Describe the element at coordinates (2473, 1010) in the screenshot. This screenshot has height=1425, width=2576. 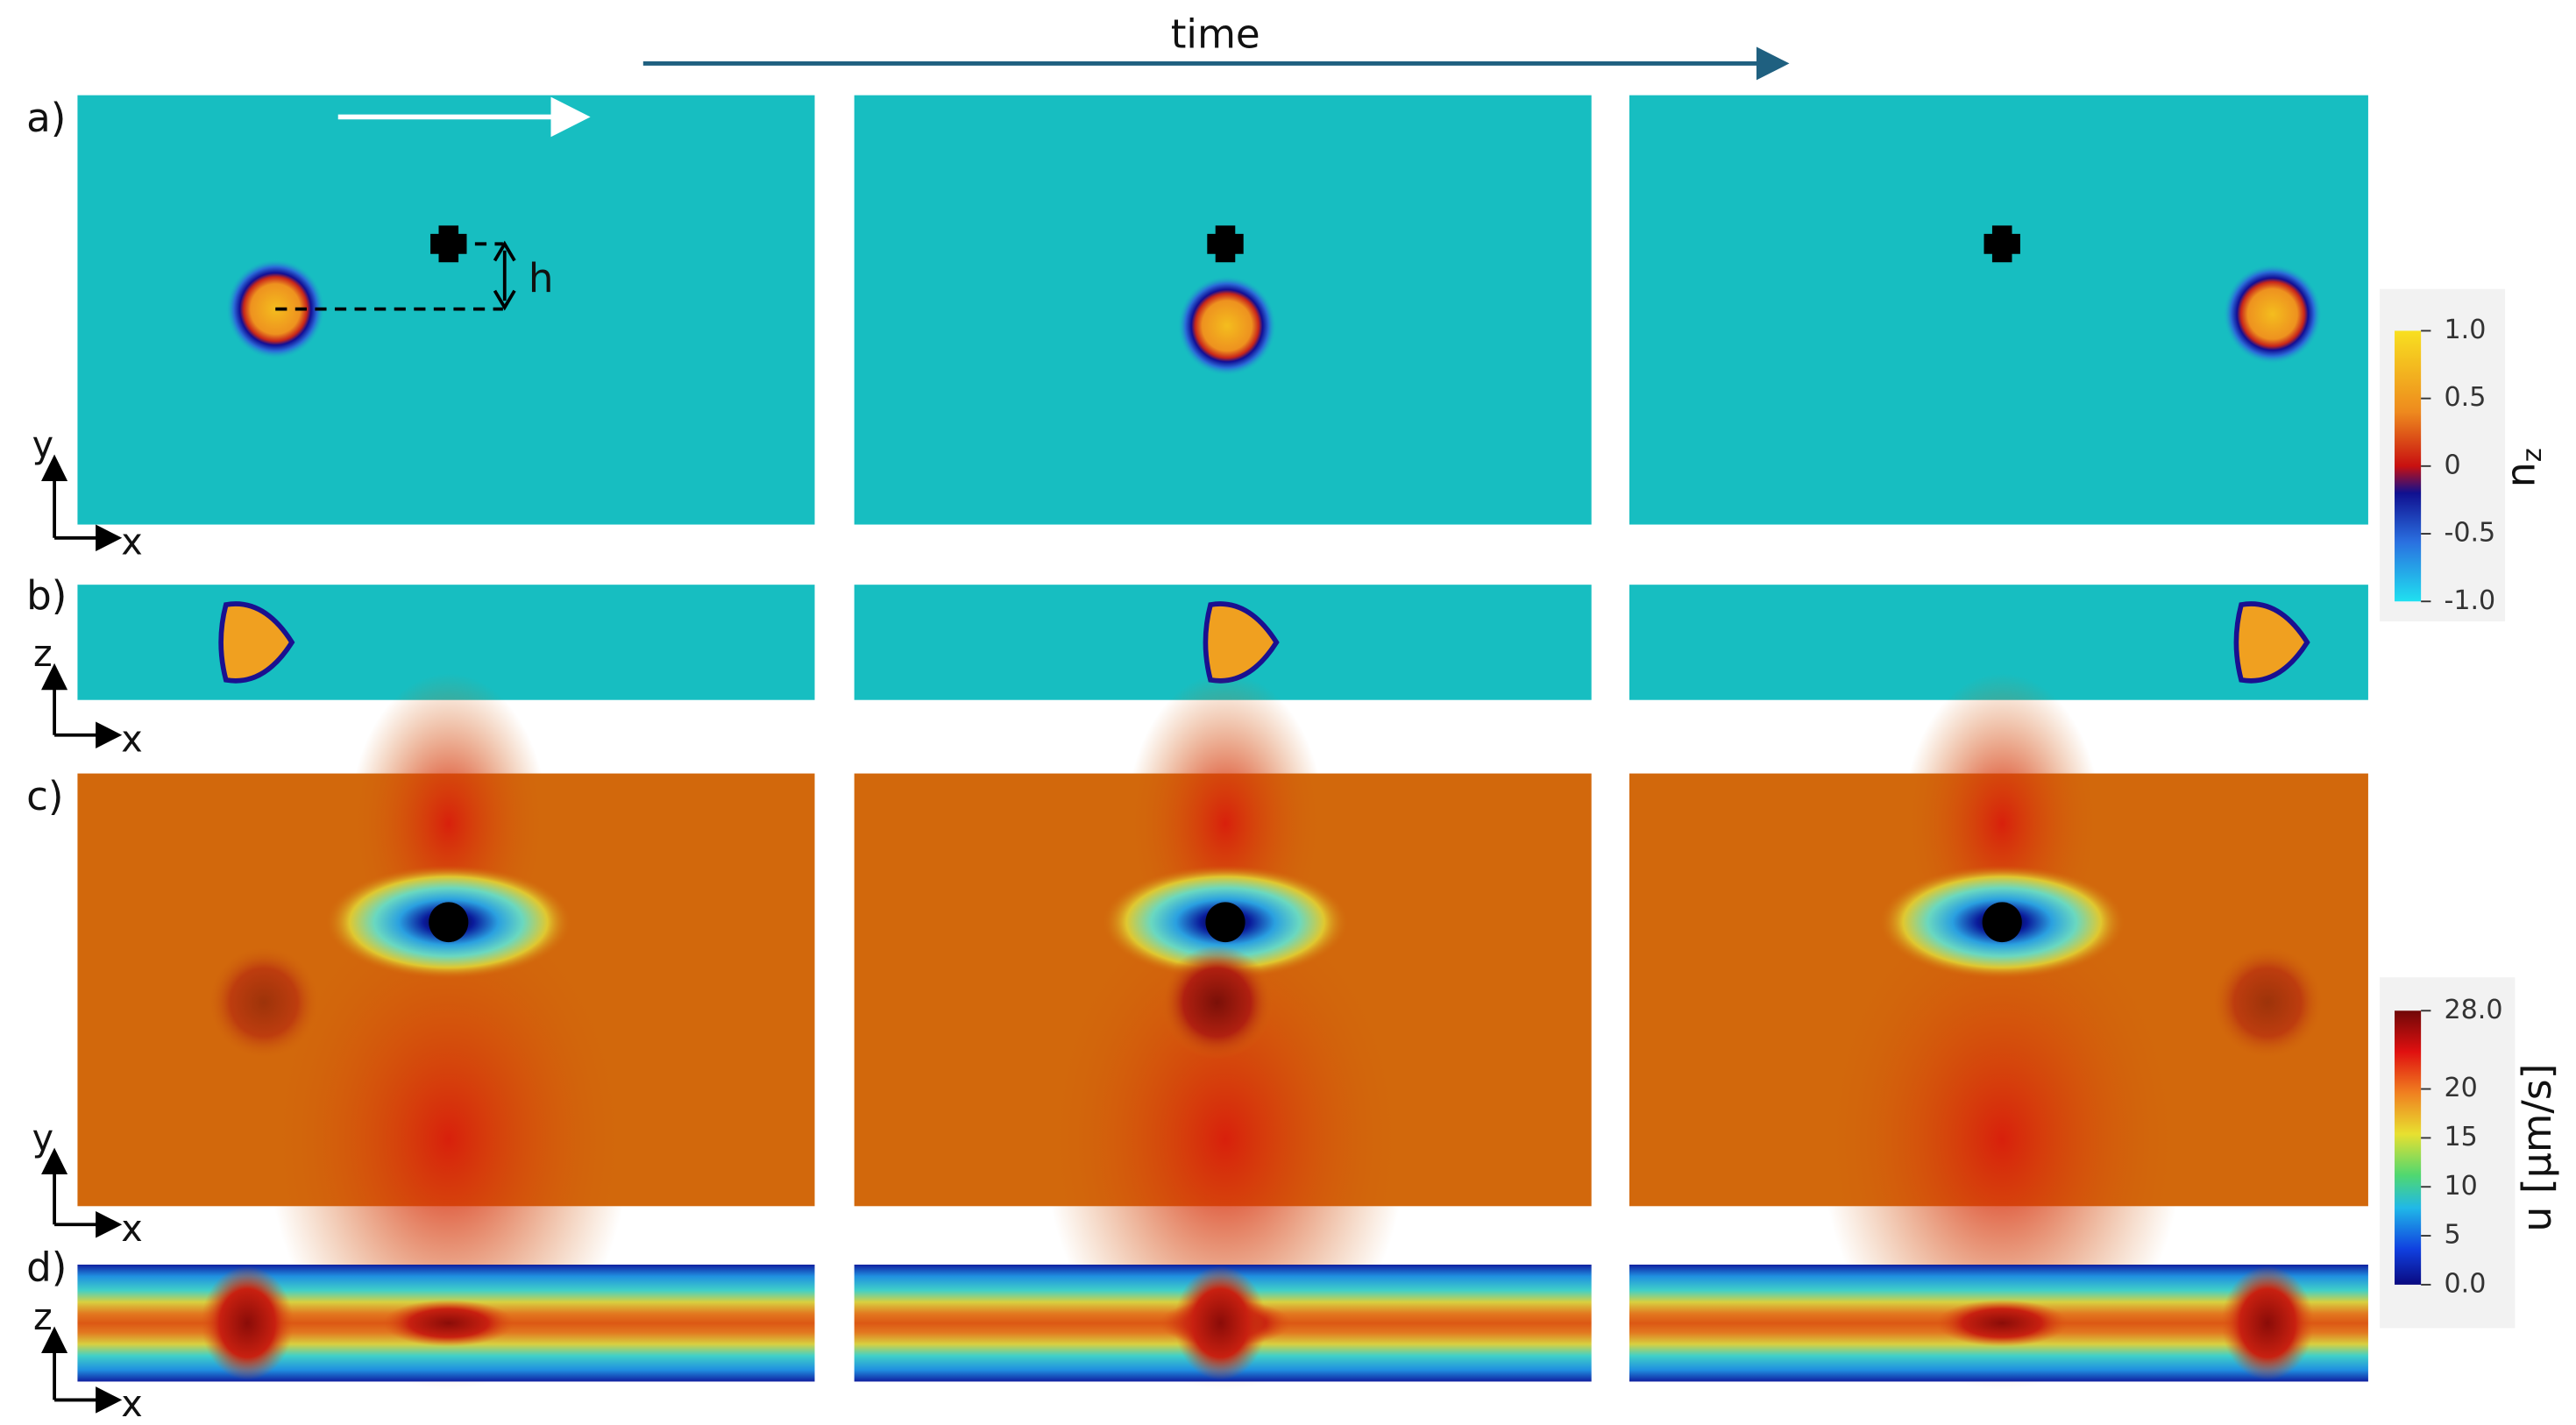
I see `colorbar-tick-label: 28.0` at that location.